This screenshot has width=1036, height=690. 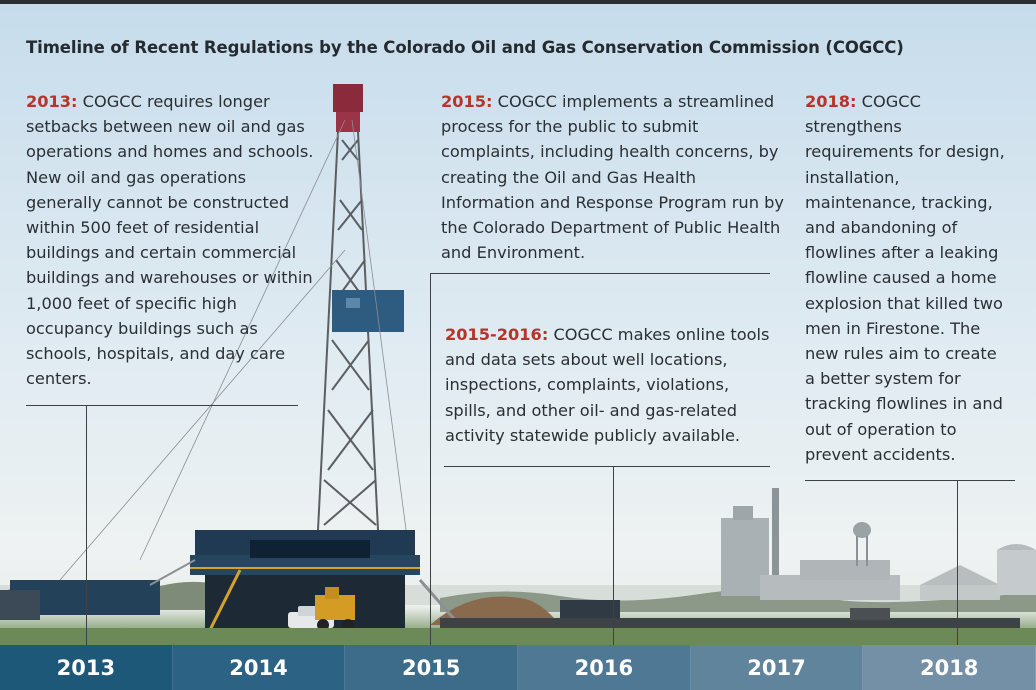 I want to click on timeline-bar: 2013 2014 2015 2016 2017 2018, so click(x=518, y=667).